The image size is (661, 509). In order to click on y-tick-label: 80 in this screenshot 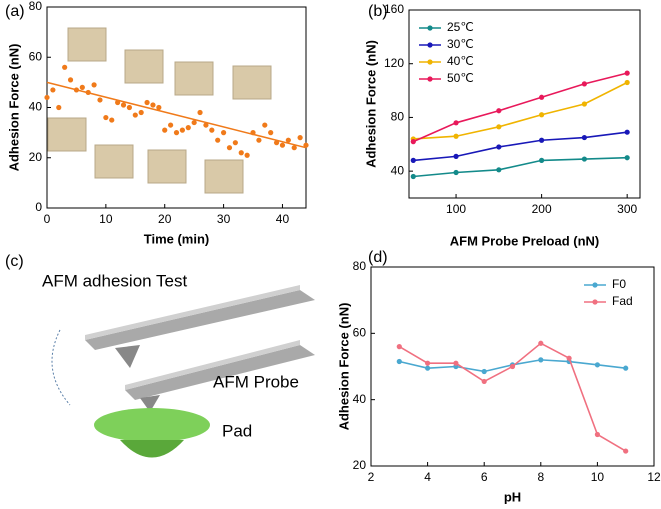, I will do `click(398, 117)`.